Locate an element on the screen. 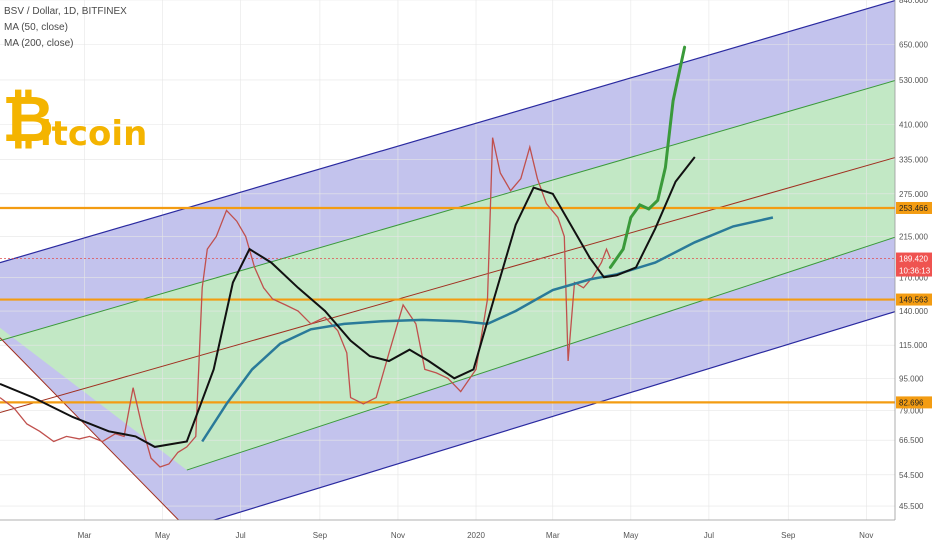 This screenshot has height=550, width=932. y-tick-label: 140.000 is located at coordinates (913, 311).